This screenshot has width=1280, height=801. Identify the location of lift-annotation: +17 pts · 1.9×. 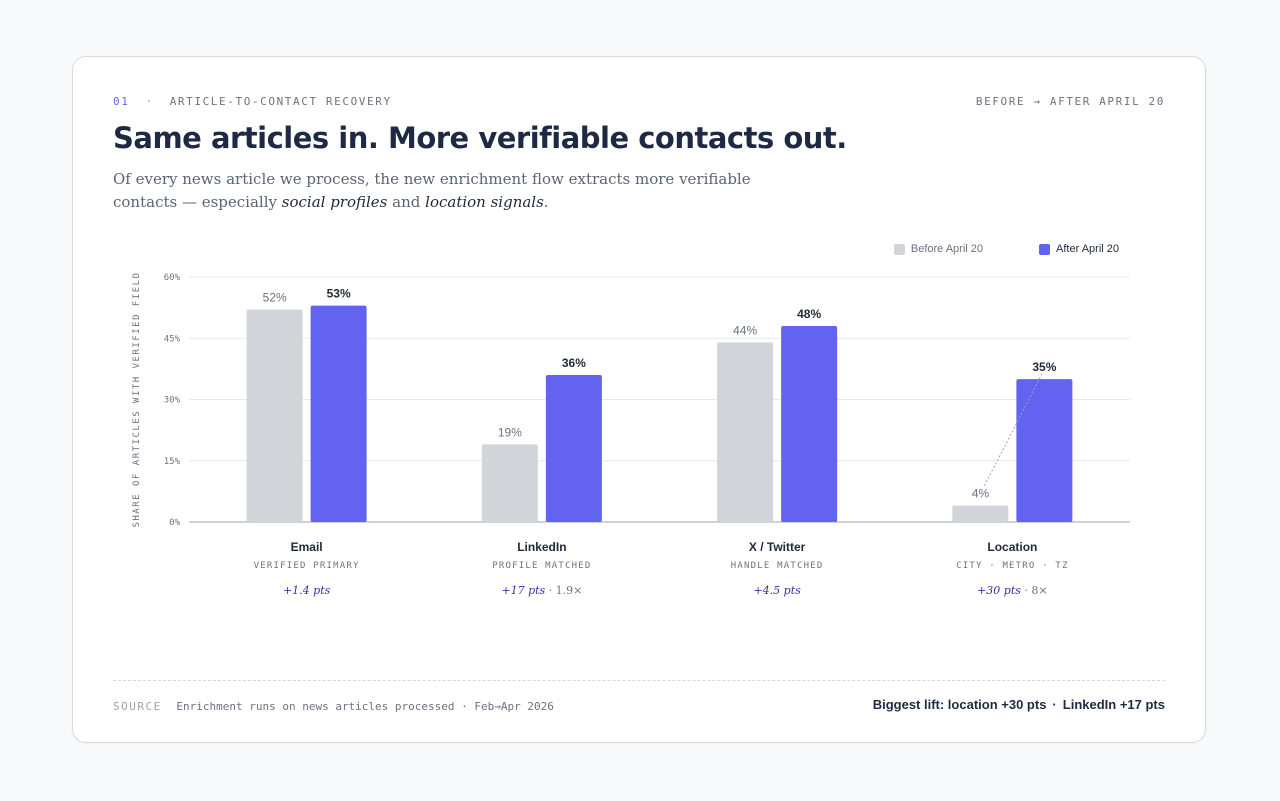
(541, 590).